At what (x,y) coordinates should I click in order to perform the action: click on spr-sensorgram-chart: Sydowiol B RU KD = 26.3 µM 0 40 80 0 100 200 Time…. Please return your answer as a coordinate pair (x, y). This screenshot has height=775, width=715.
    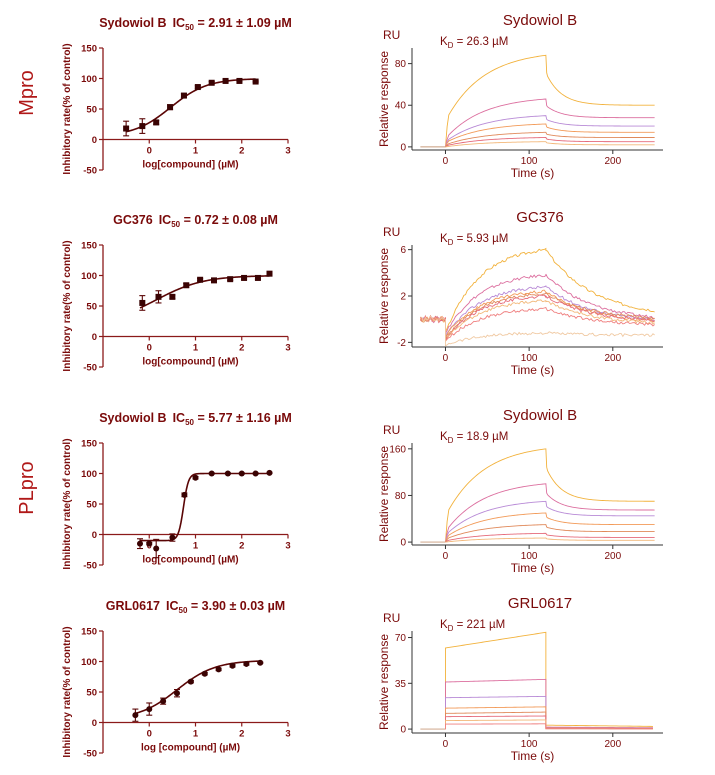
    Looking at the image, I should click on (520, 96).